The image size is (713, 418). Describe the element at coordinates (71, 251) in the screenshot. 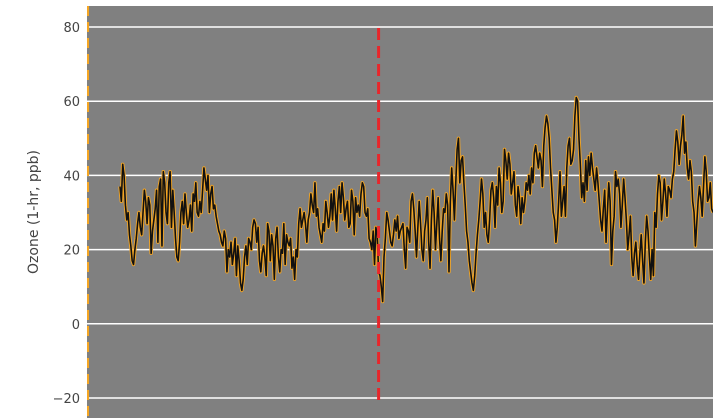

I see `y-tick-label: 20` at that location.